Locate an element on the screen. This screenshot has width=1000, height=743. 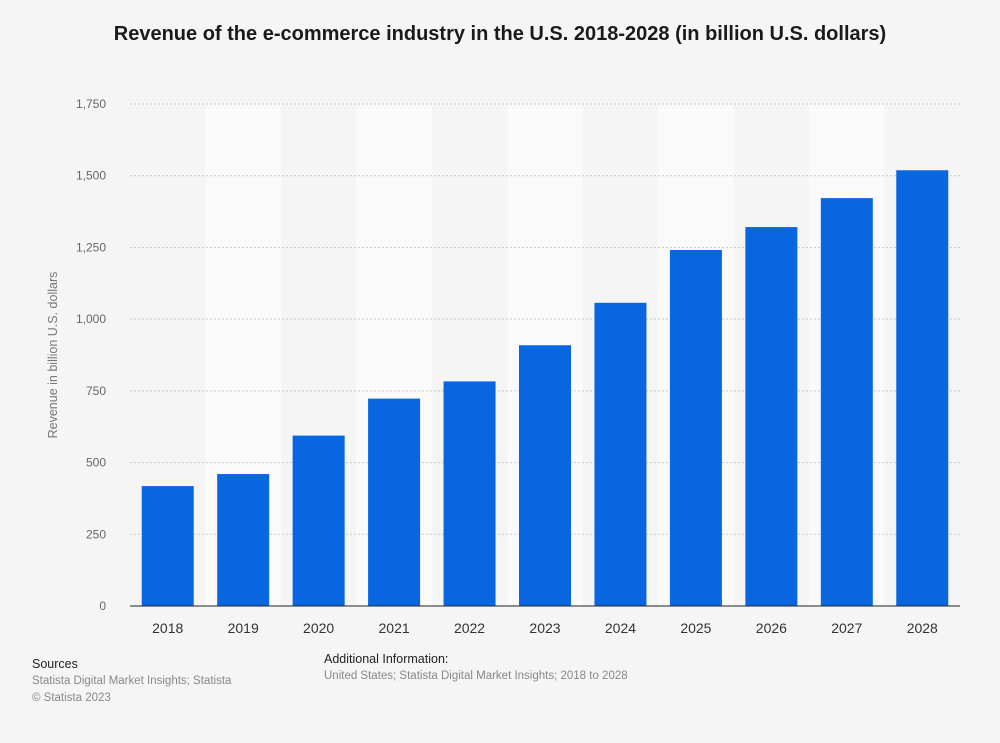
y-axis-title: Revenue in billion U.S. dollars is located at coordinates (53, 355).